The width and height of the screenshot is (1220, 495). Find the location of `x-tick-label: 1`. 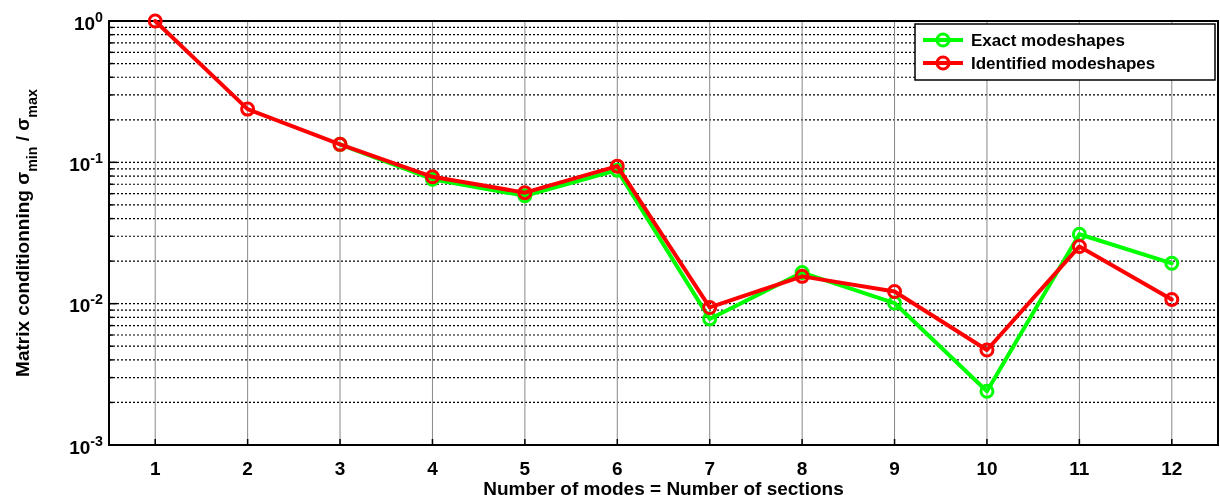

x-tick-label: 1 is located at coordinates (155, 468).